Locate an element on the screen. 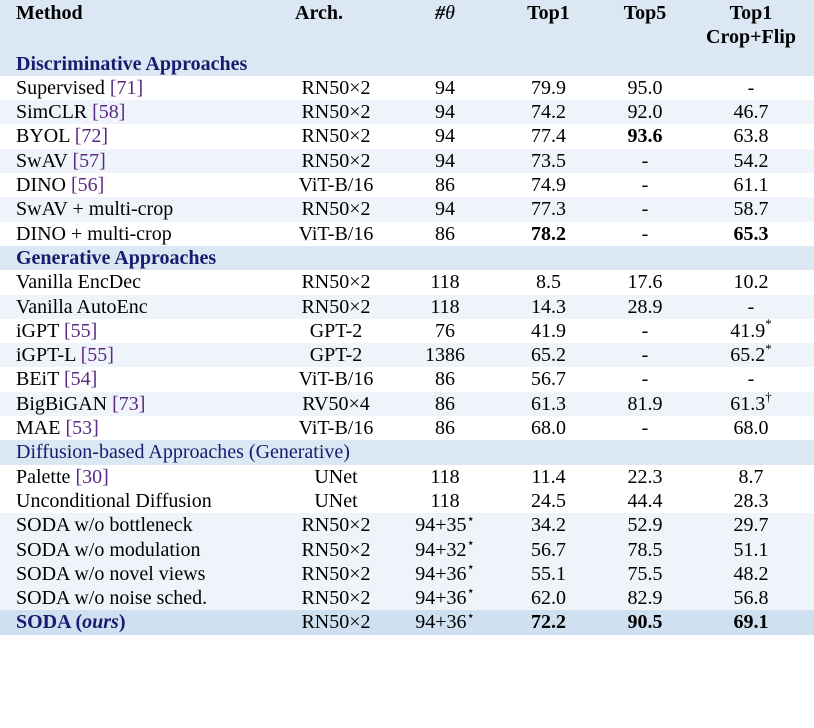 The height and width of the screenshot is (728, 814). method-name: SimCLR is located at coordinates (54, 112).